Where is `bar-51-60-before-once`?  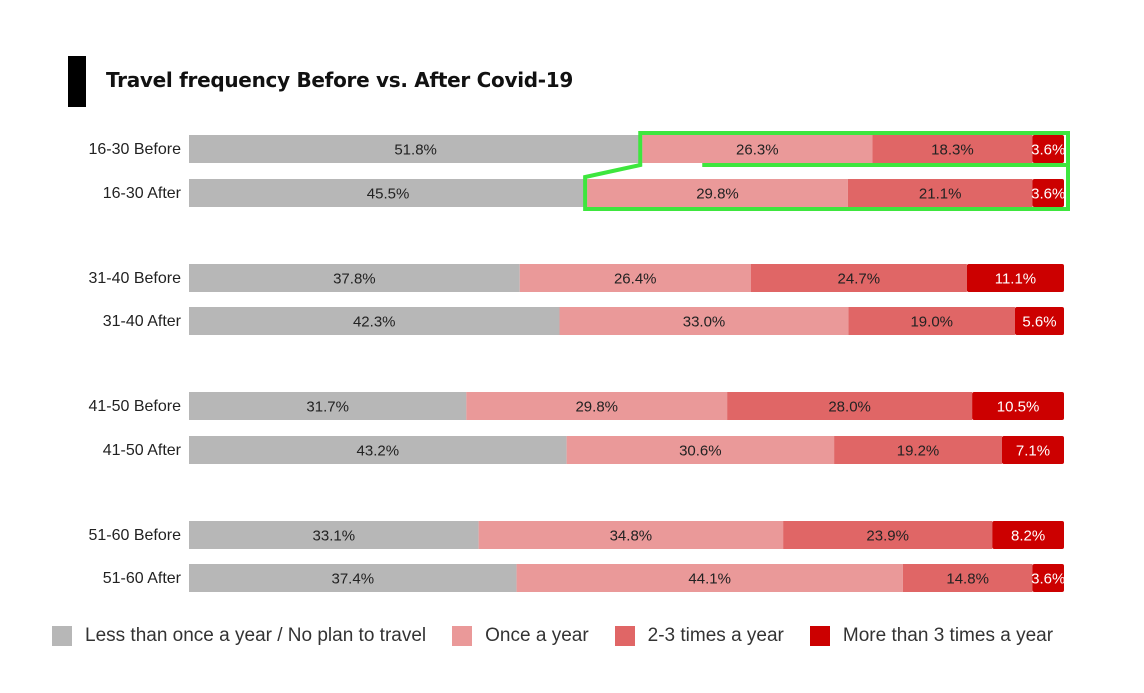 bar-51-60-before-once is located at coordinates (631, 535).